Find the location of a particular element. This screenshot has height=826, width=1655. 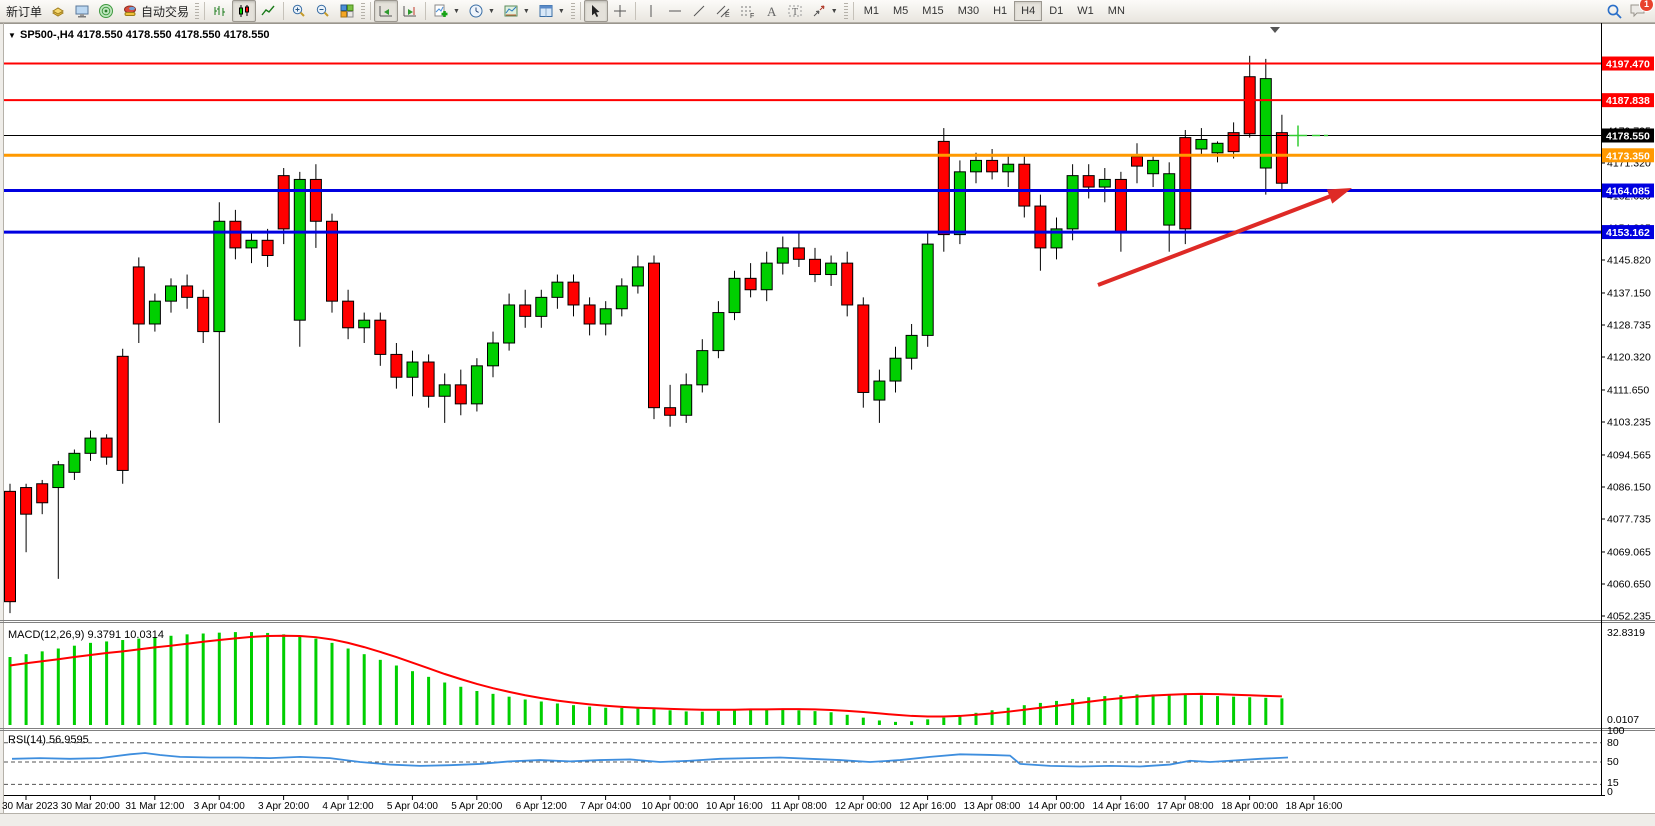

svg-text: 13 Apr 08:00 is located at coordinates (992, 806).